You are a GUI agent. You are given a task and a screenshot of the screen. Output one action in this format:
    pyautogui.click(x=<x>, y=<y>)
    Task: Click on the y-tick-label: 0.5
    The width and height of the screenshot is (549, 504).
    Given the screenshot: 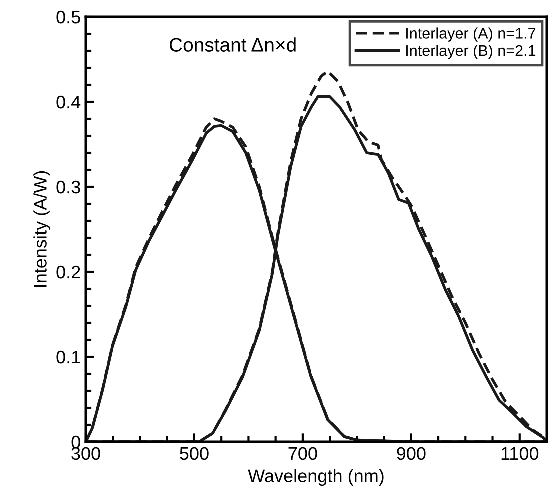 What is the action you would take?
    pyautogui.click(x=68, y=17)
    